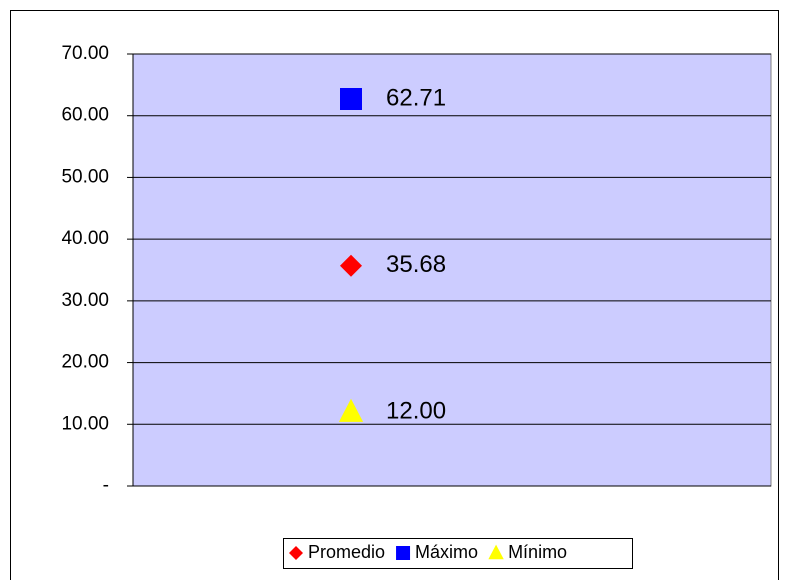 The width and height of the screenshot is (790, 580). Describe the element at coordinates (446, 552) in the screenshot. I see `legend-label: Máximo` at that location.